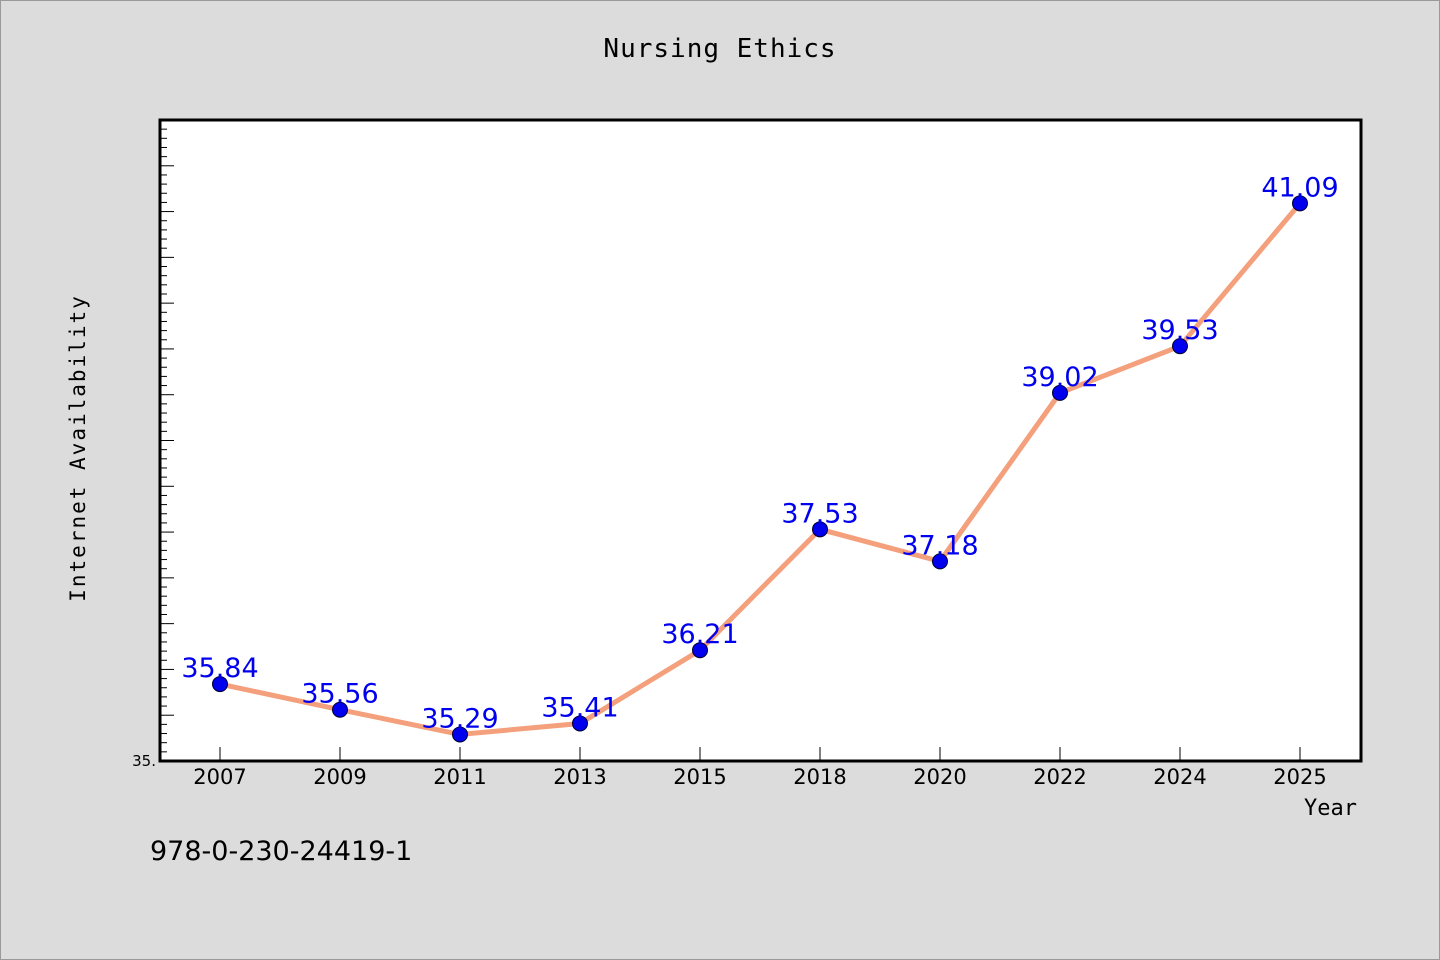 This screenshot has width=1440, height=960. What do you see at coordinates (720, 49) in the screenshot?
I see `chart-title: Nursing Ethics` at bounding box center [720, 49].